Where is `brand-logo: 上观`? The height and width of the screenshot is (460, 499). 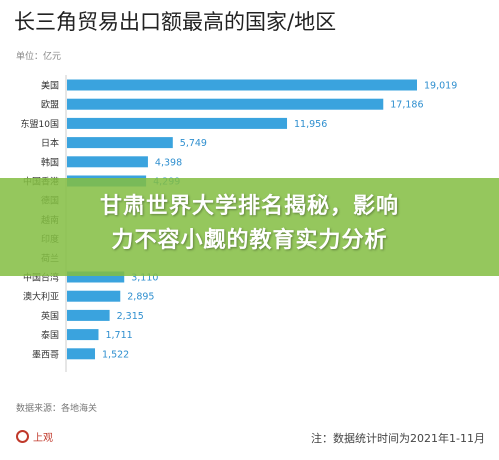 brand-logo: 上观 is located at coordinates (34, 436).